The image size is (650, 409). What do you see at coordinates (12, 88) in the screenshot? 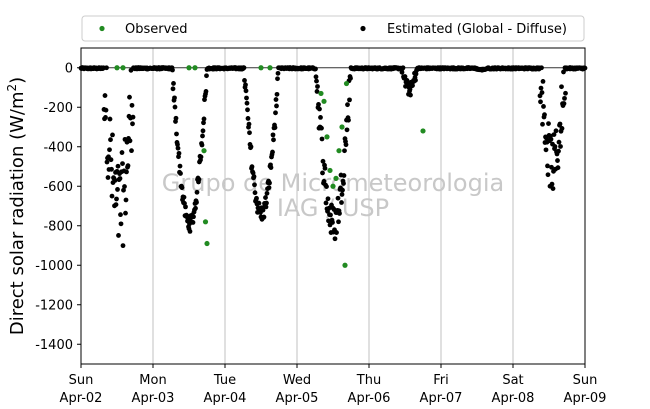
I see `y-axis-label-superscript: 2` at bounding box center [12, 88].